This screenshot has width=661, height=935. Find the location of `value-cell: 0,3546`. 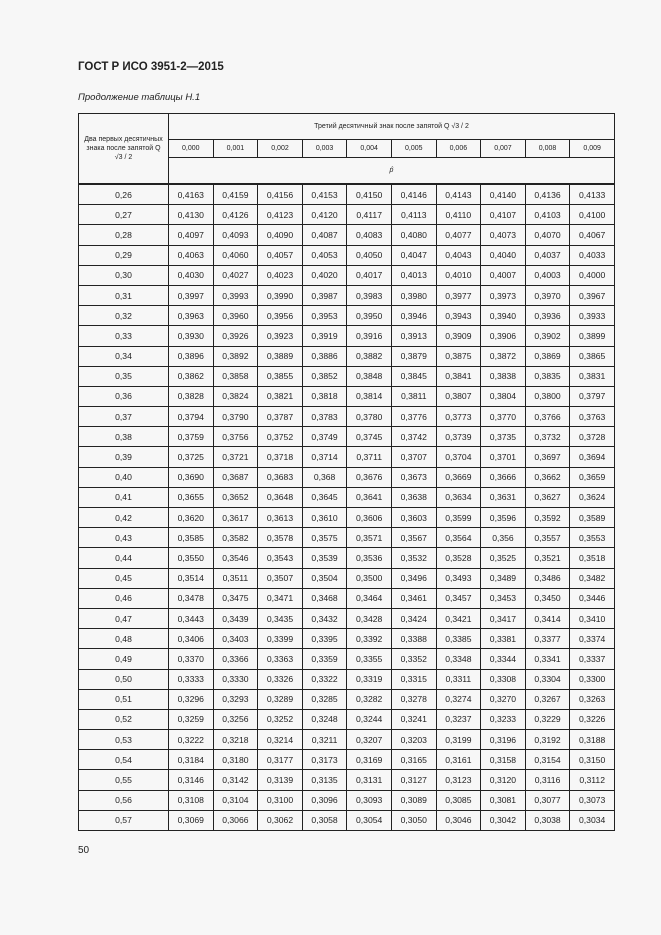

value-cell: 0,3546 is located at coordinates (235, 558).